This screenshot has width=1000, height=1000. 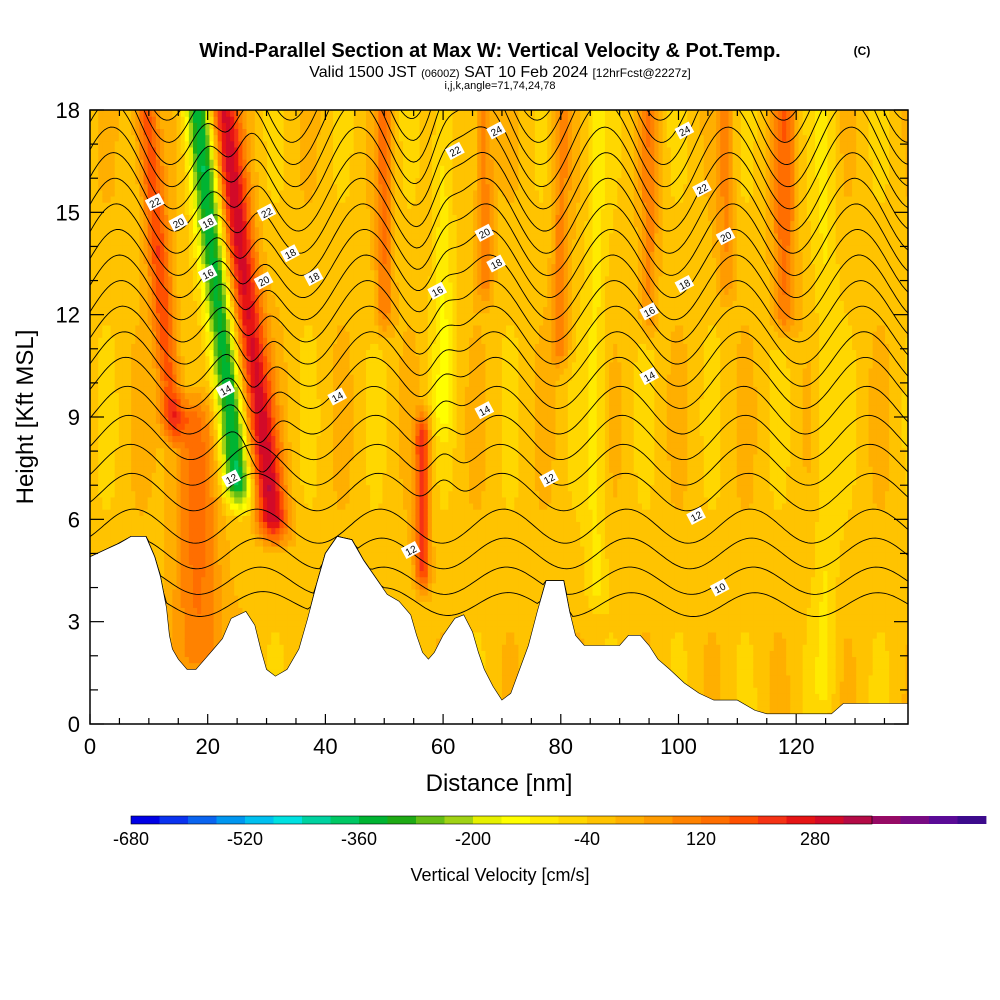 I want to click on valid-date: SAT 10 Feb 2024, so click(x=526, y=72).